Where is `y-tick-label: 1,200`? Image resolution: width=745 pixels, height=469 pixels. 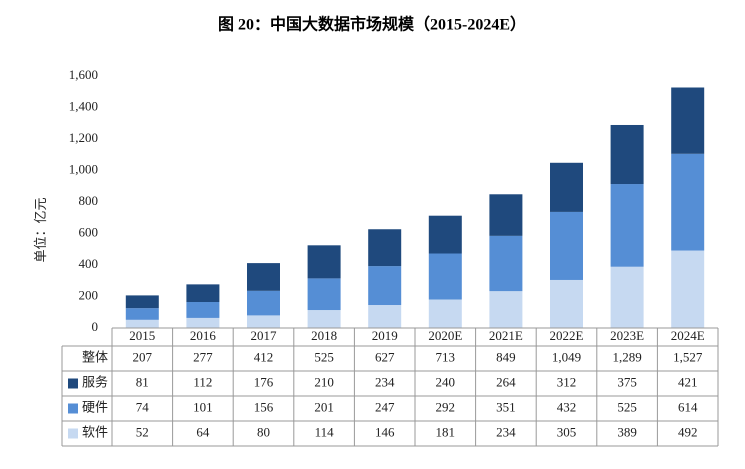 y-tick-label: 1,200 is located at coordinates (83, 137).